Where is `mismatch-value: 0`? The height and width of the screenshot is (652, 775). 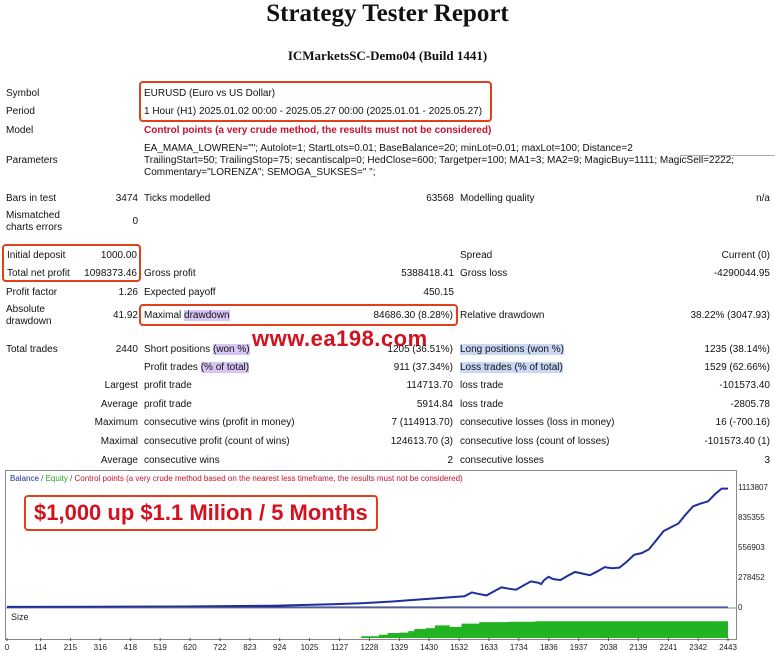
mismatch-value: 0 is located at coordinates (135, 221).